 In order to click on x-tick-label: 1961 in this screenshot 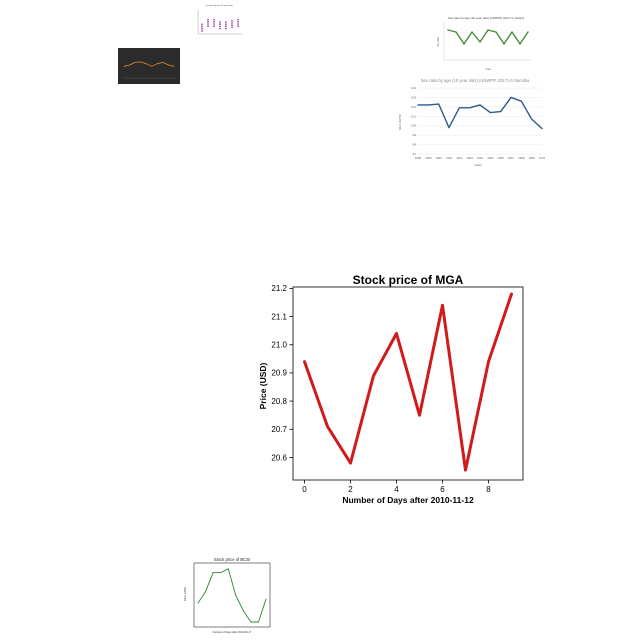, I will do `click(449, 158)`.